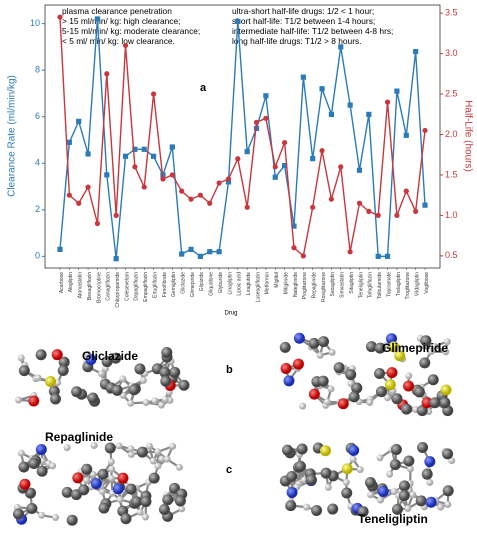 The width and height of the screenshot is (477, 533). What do you see at coordinates (427, 283) in the screenshot?
I see `x-tick-label: Voglibose` at bounding box center [427, 283].